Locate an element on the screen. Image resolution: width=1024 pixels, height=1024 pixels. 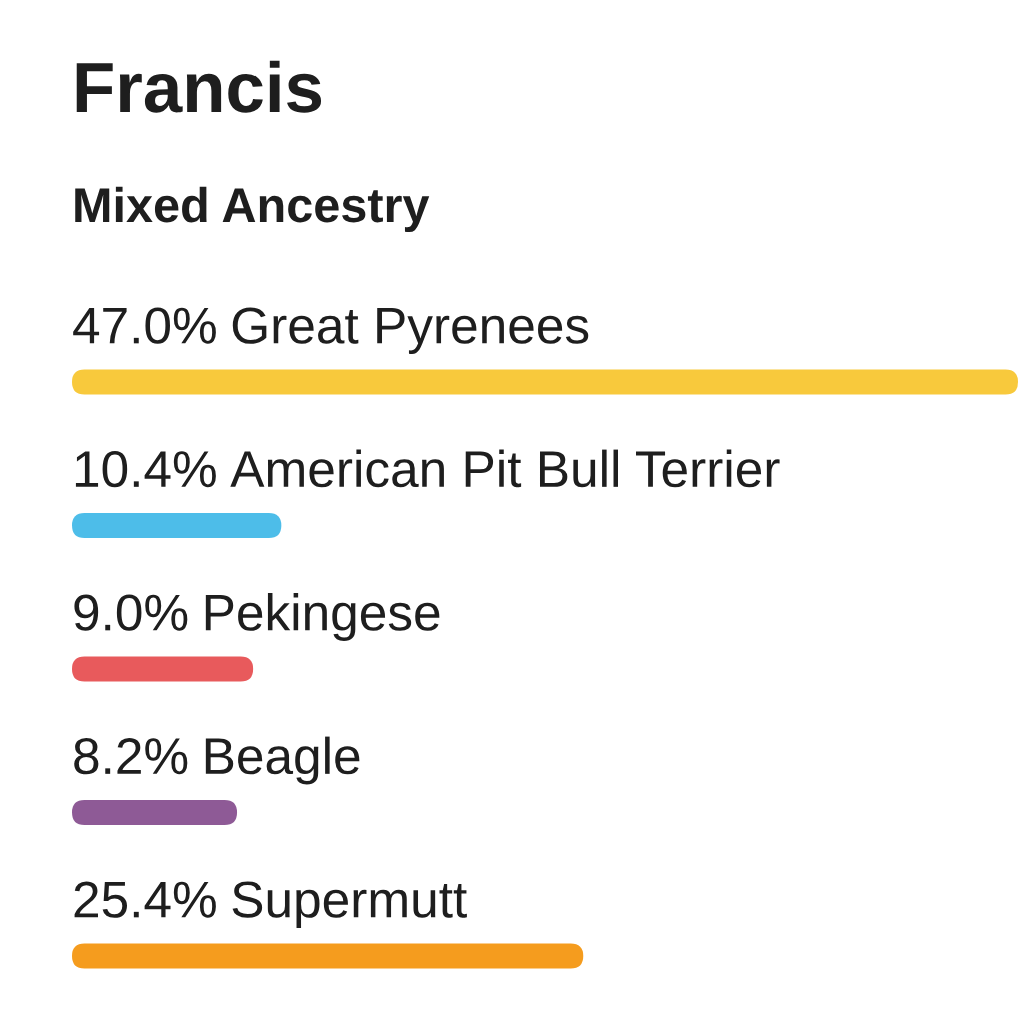
data-label: 47.0% is located at coordinates (144, 325).